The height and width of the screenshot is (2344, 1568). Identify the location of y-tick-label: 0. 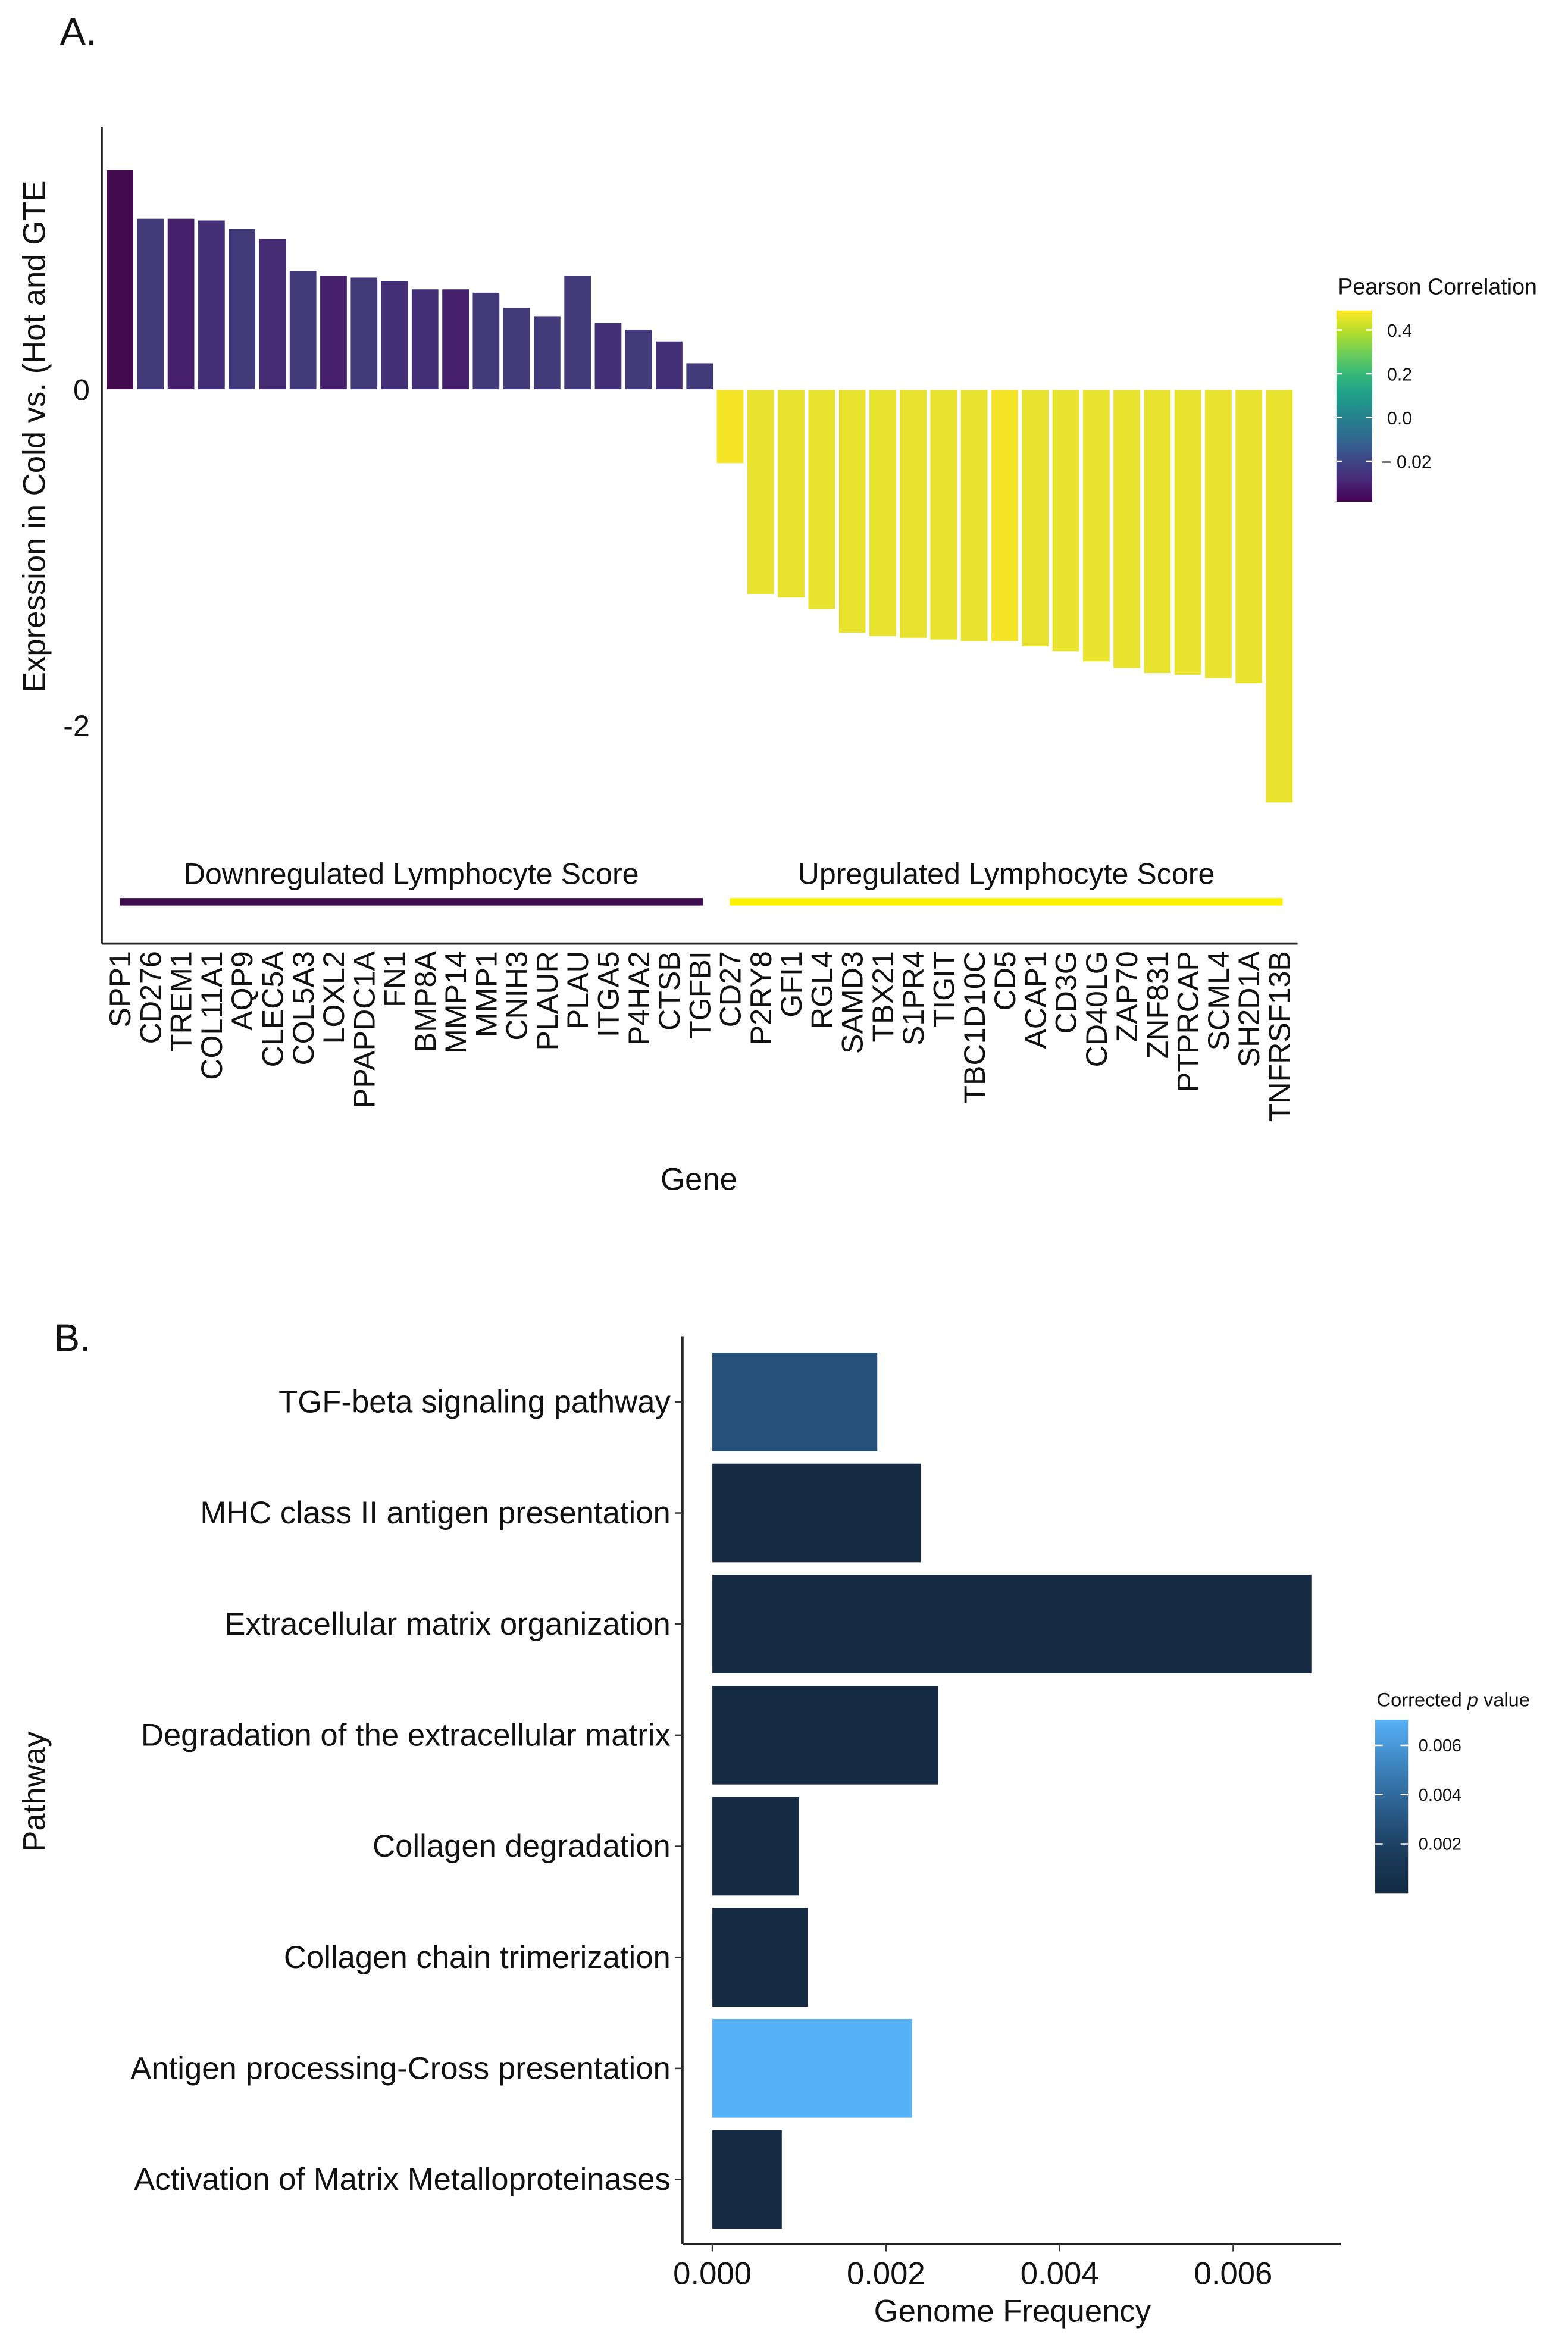
(82, 389).